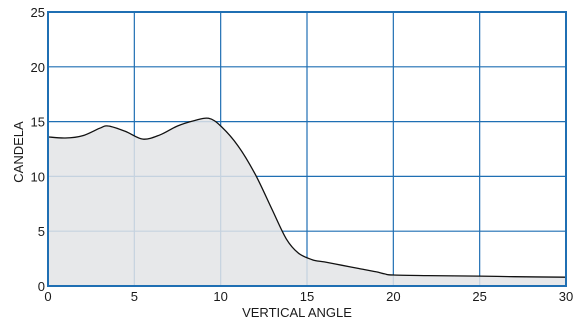 The width and height of the screenshot is (584, 324). What do you see at coordinates (38, 149) in the screenshot?
I see `y-axis-ticks: 0 5 10 15 20 25` at bounding box center [38, 149].